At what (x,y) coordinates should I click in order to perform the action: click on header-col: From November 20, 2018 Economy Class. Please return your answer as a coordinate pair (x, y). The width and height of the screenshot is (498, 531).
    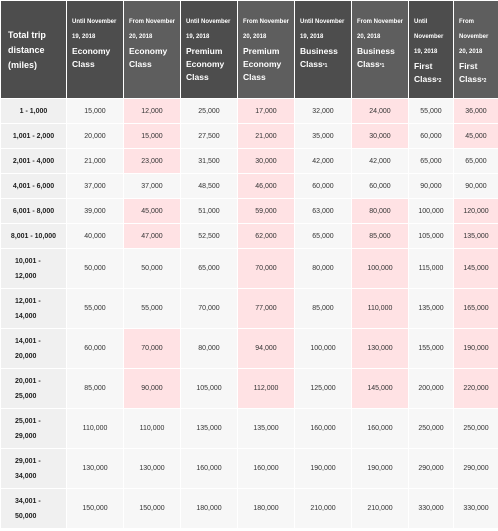
    Looking at the image, I should click on (152, 49).